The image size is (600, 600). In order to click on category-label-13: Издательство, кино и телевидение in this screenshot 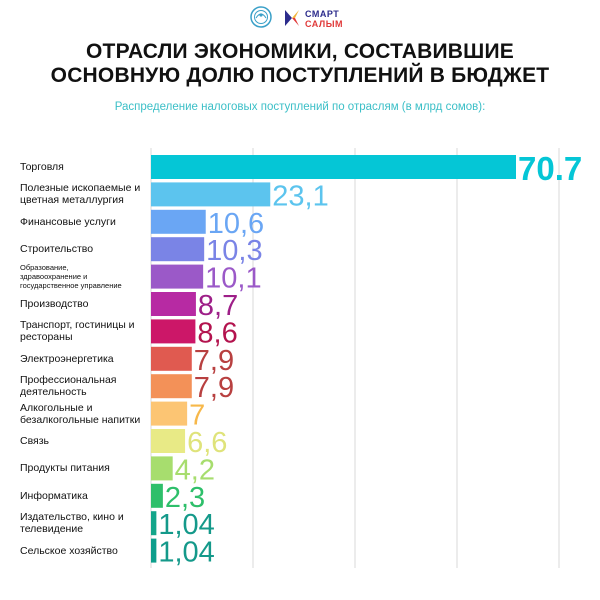, I will do `click(87, 523)`.